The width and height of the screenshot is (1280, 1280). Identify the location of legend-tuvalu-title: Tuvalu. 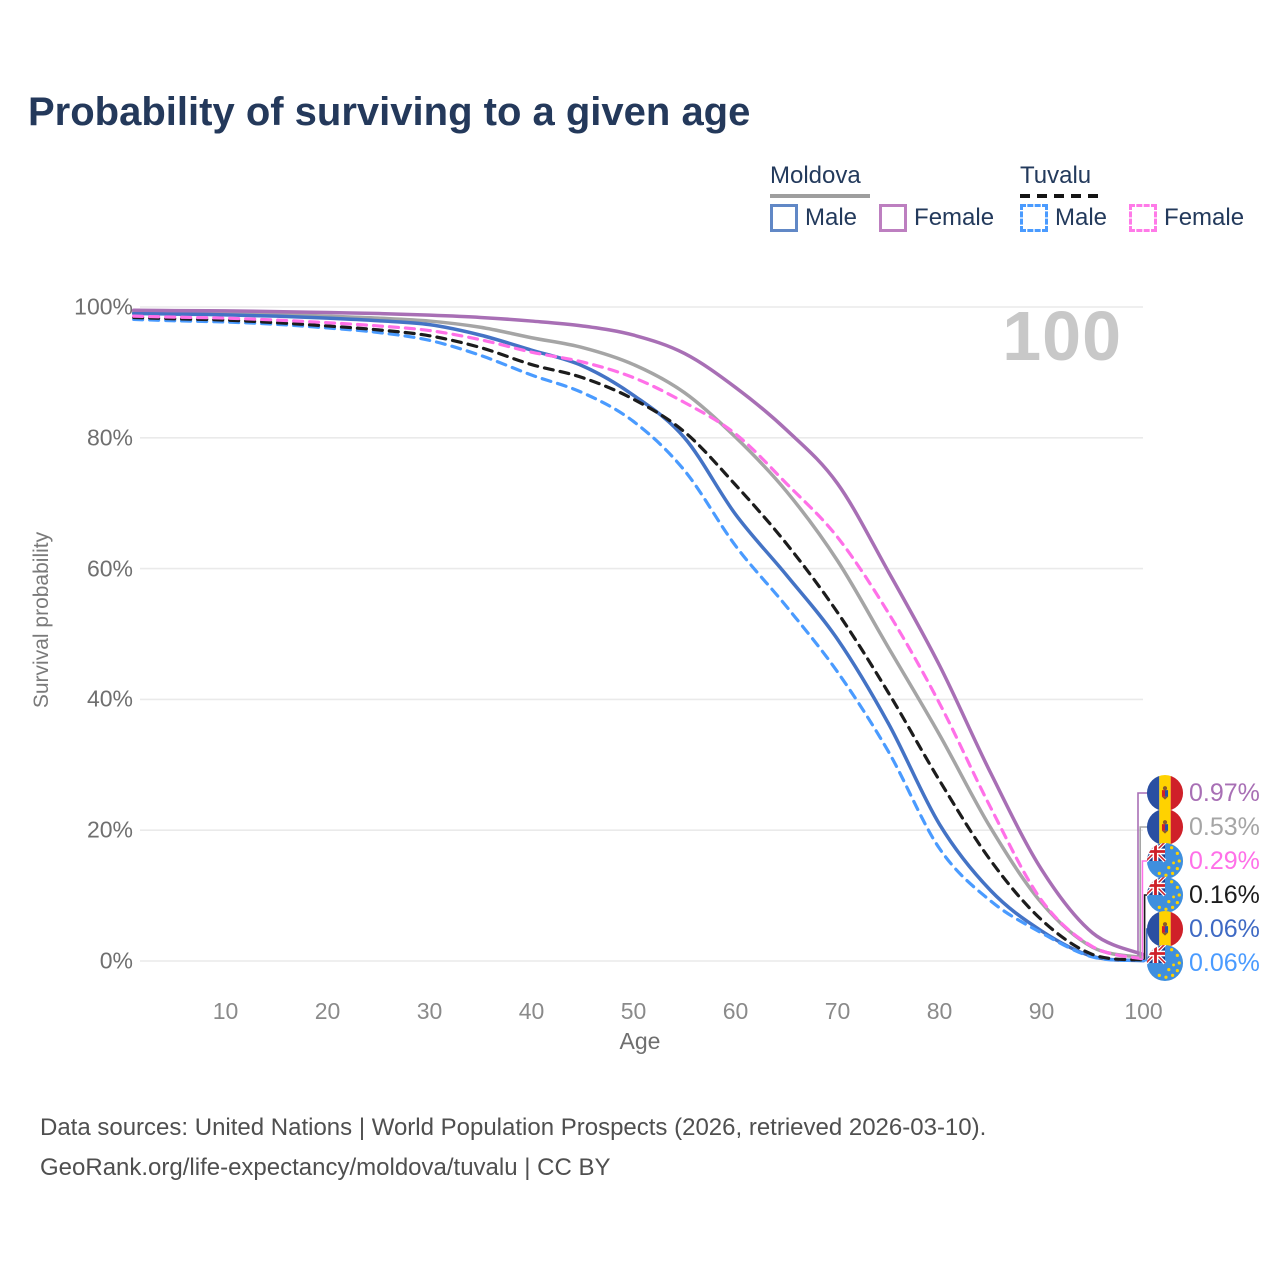
(1056, 175).